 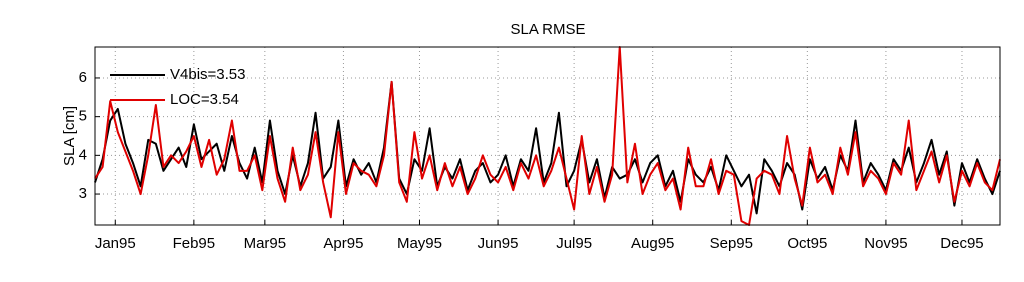 What do you see at coordinates (885, 243) in the screenshot?
I see `x-tick-label: Nov95` at bounding box center [885, 243].